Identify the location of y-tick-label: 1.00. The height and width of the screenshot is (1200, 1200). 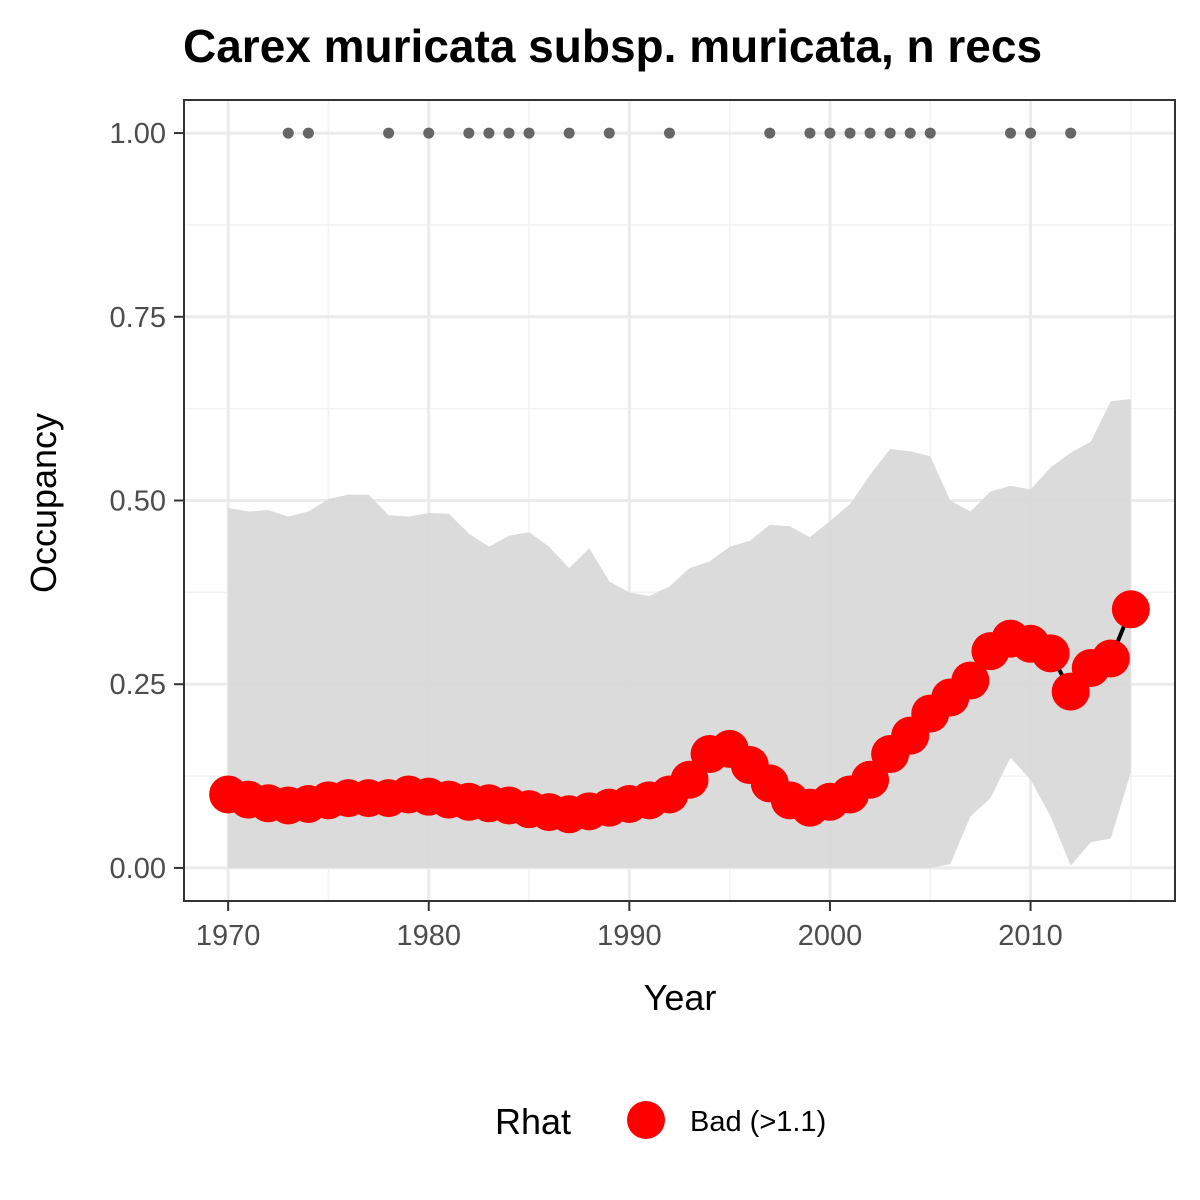
(138, 134).